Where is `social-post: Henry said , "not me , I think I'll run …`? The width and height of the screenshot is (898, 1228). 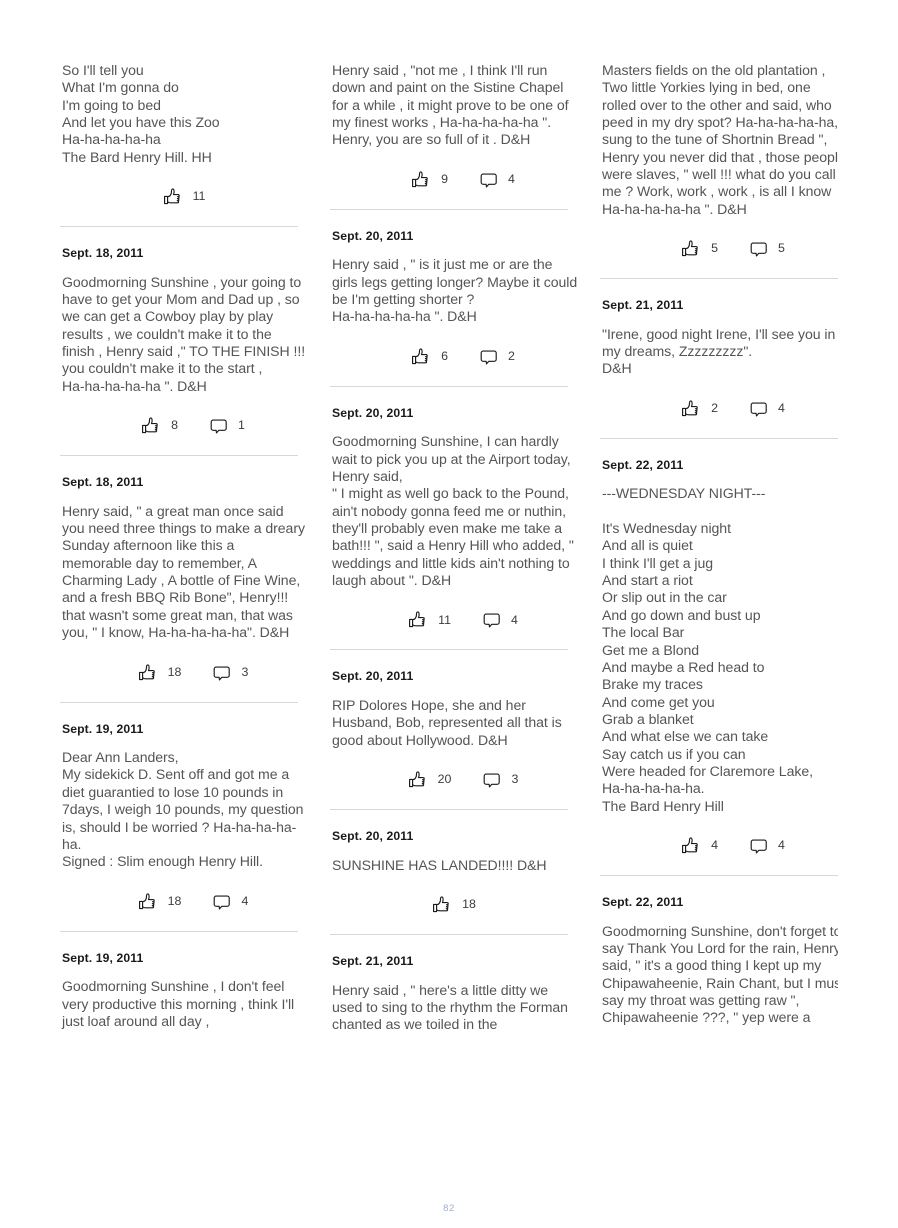 social-post: Henry said , "not me , I think I'll run … is located at coordinates (454, 136).